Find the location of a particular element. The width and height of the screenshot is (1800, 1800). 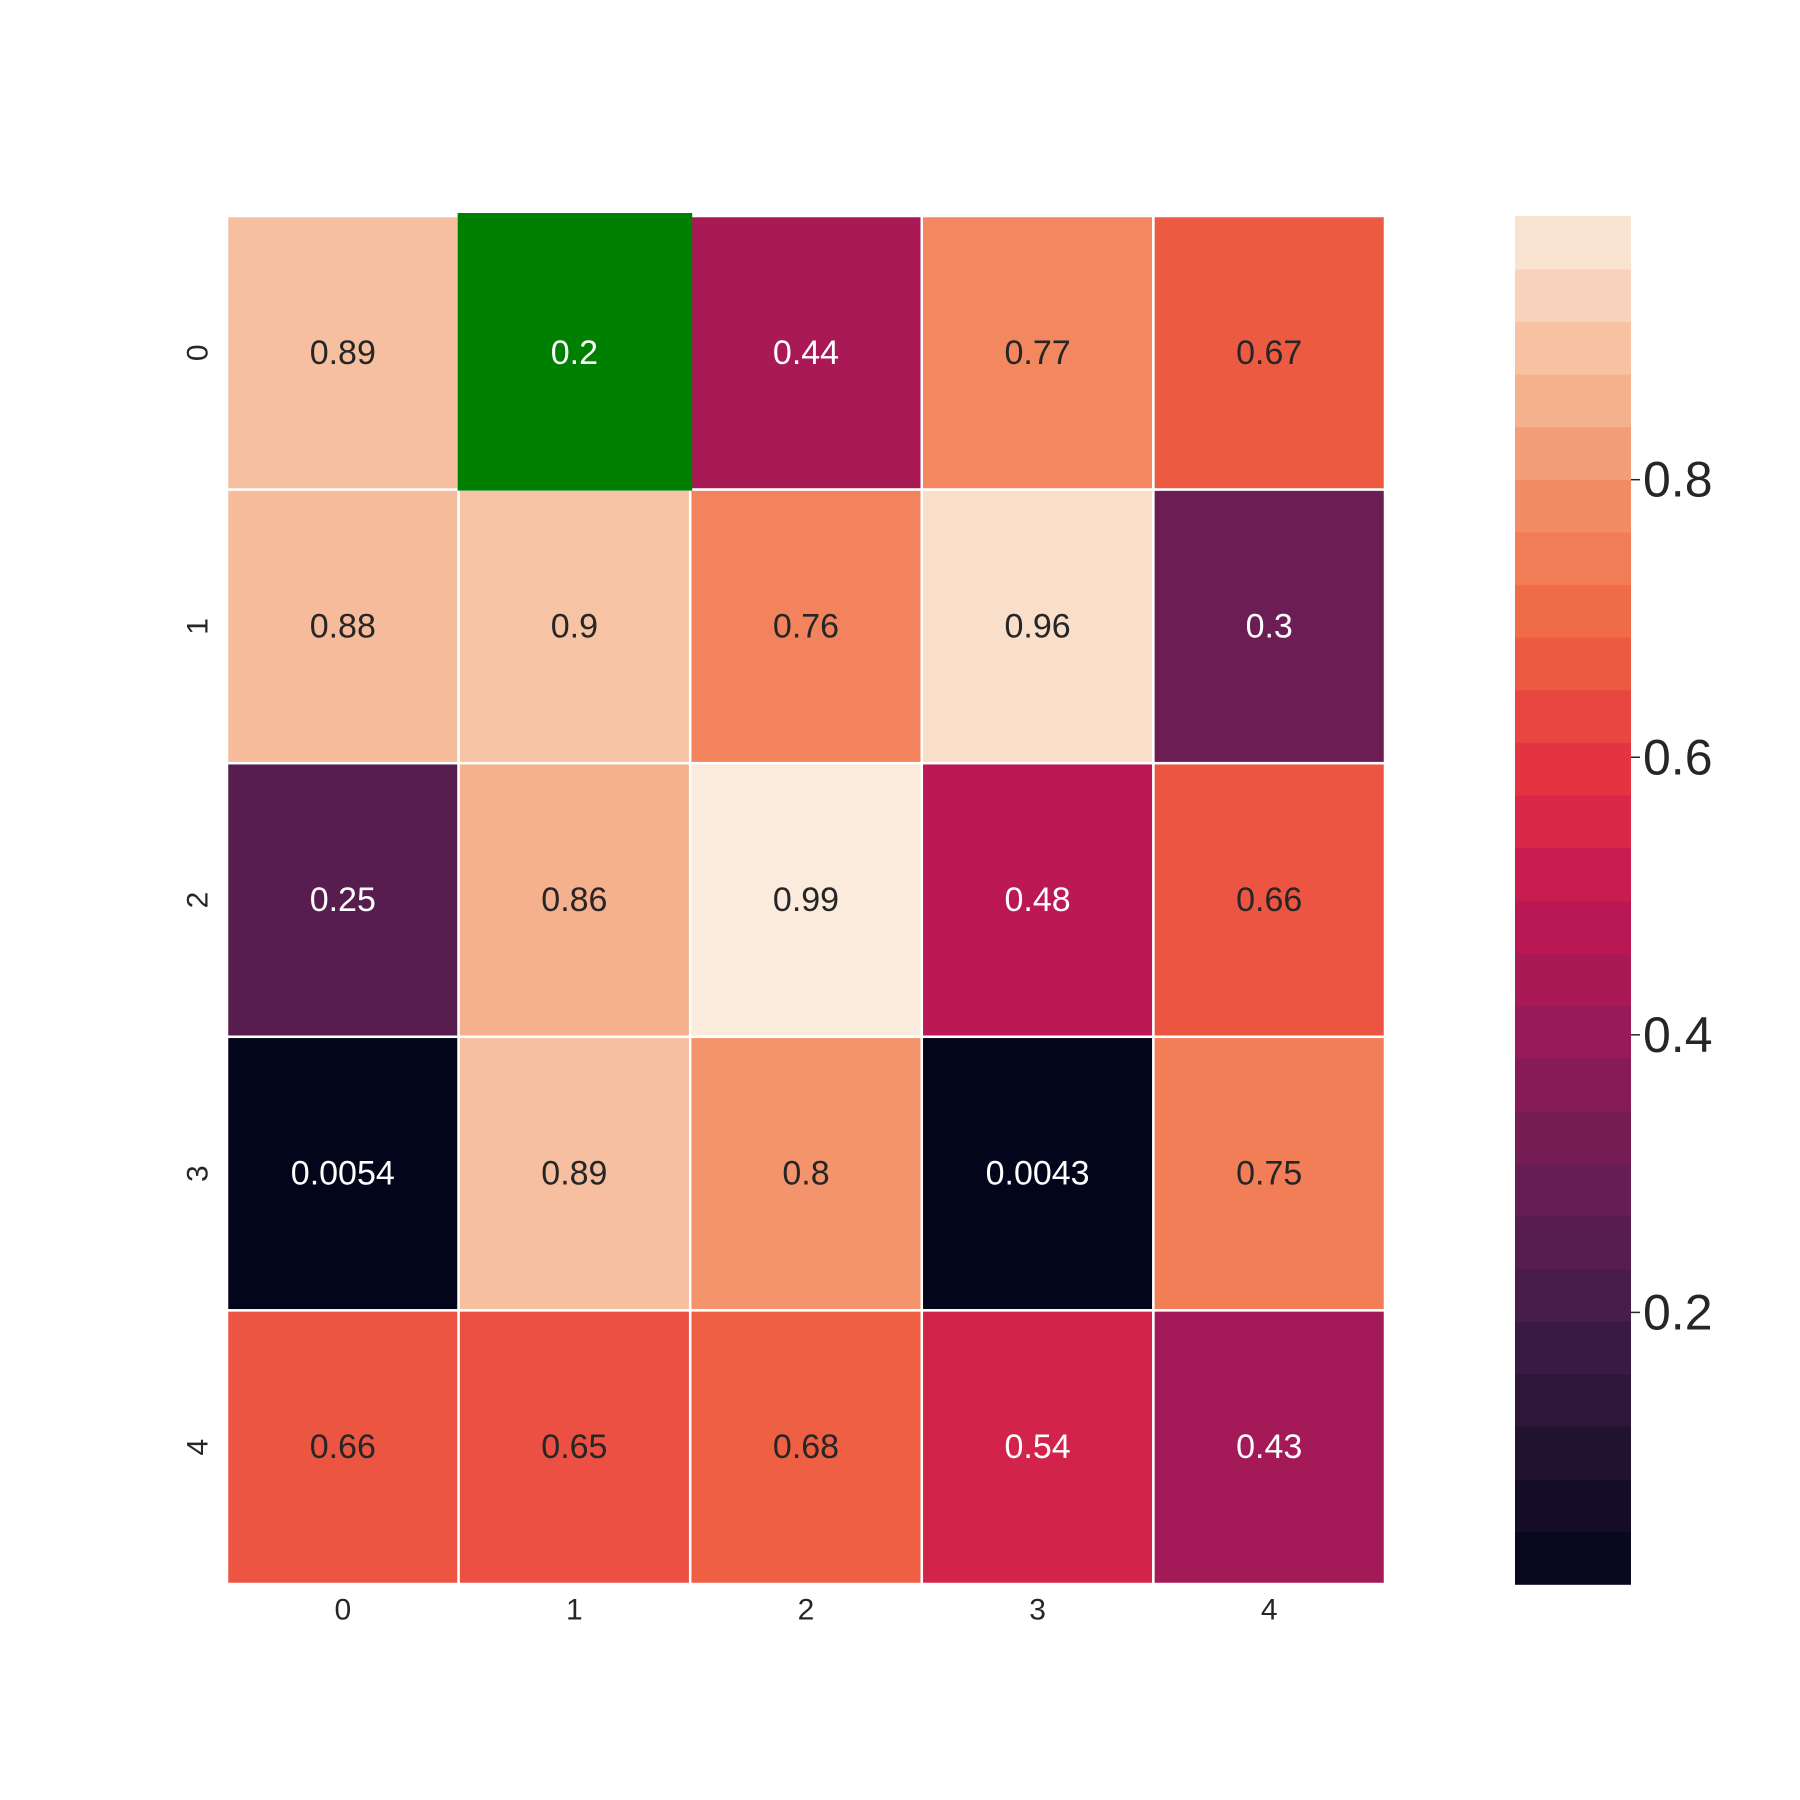

heatmap-cell-r4-c2 is located at coordinates (806, 1447).